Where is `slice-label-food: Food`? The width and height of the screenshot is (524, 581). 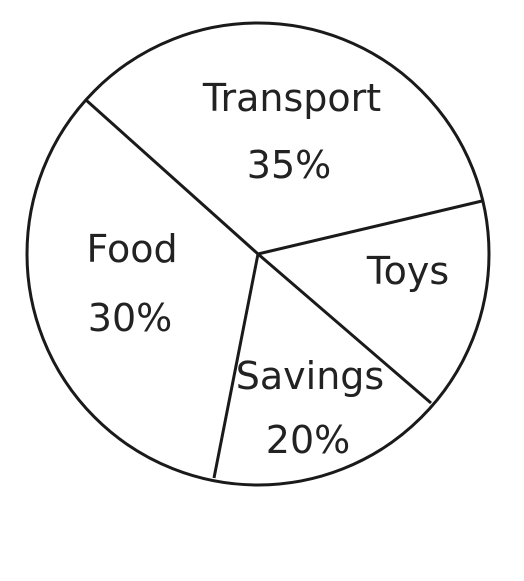 slice-label-food: Food is located at coordinates (131, 249).